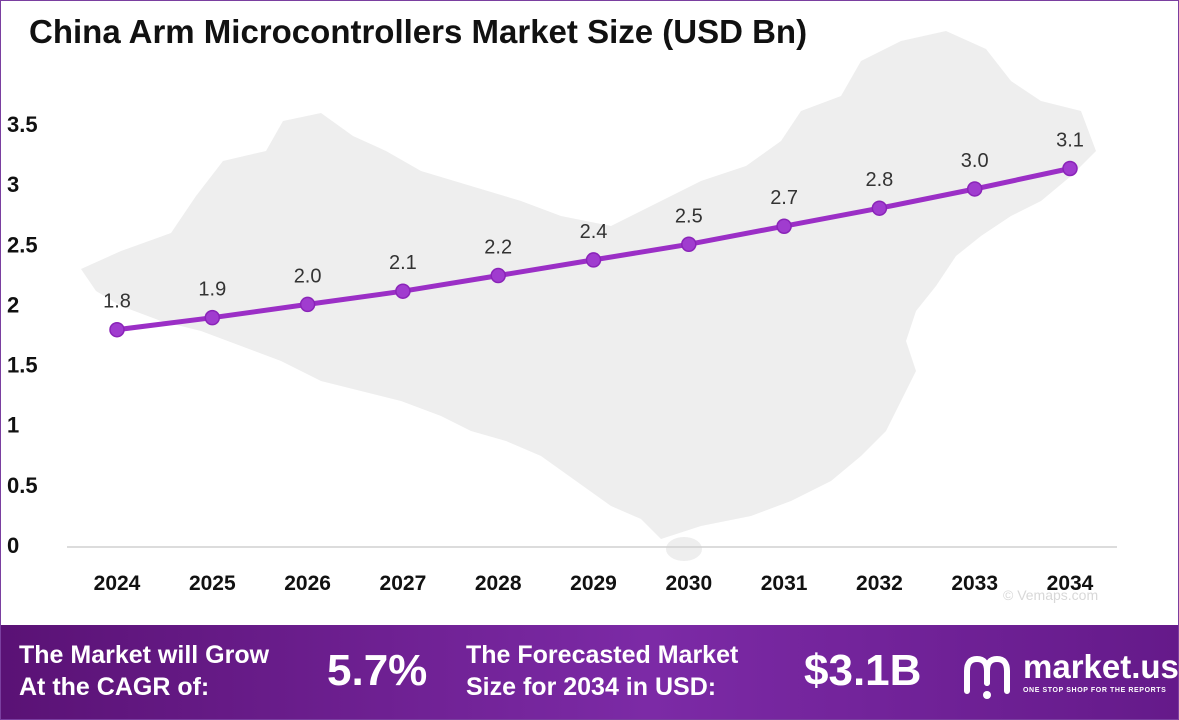 The image size is (1179, 720). What do you see at coordinates (13, 184) in the screenshot?
I see `y-tick-label: 3` at bounding box center [13, 184].